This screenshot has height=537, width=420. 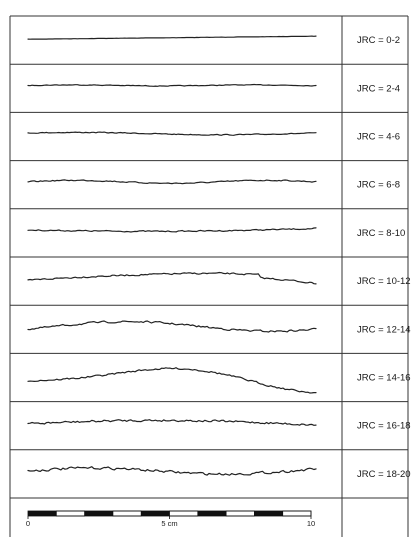 I want to click on jrc-label: JRC = 0-2, so click(x=378, y=40).